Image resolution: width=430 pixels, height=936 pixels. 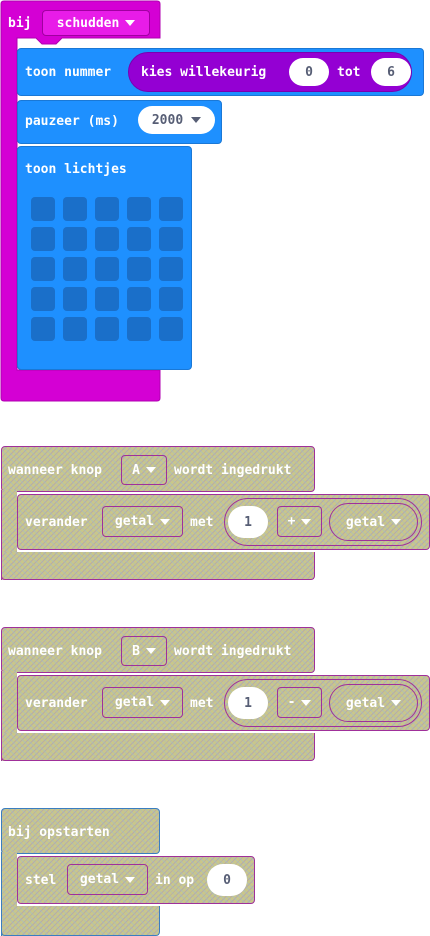 What do you see at coordinates (20, 23) in the screenshot?
I see `on-gesture-label: bij` at bounding box center [20, 23].